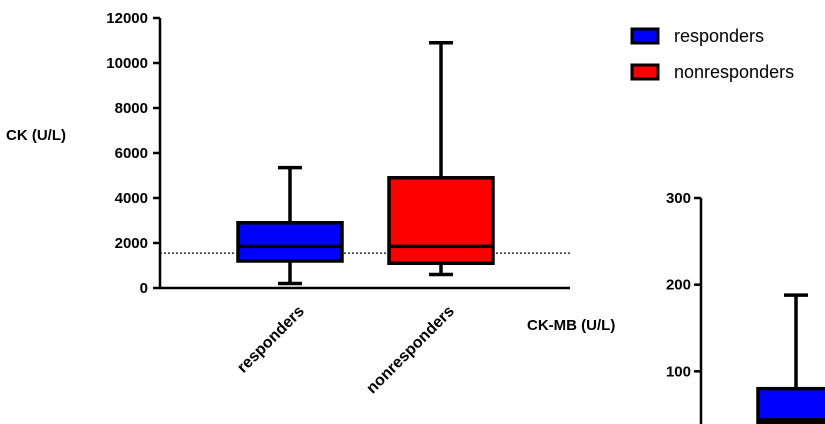 The height and width of the screenshot is (424, 825). Describe the element at coordinates (678, 198) in the screenshot. I see `ck-mb-y-tick-label: 300` at that location.